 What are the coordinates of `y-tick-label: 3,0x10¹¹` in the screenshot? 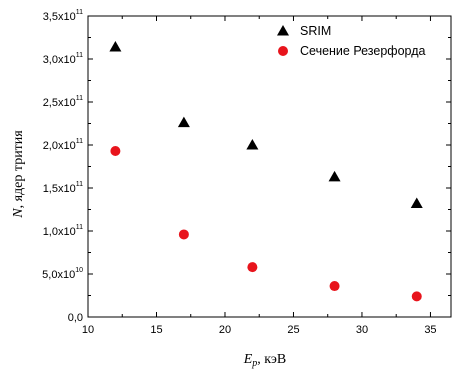 It's located at (63, 59).